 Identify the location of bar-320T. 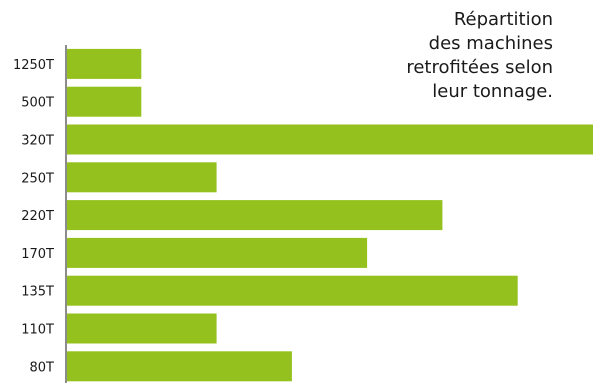
(330, 139).